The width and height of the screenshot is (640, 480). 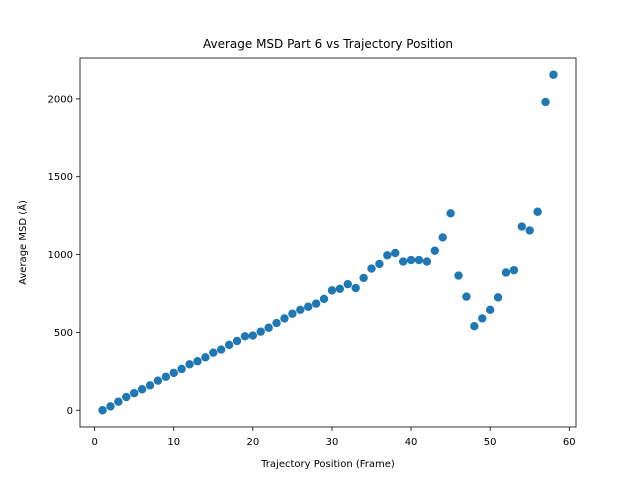 What do you see at coordinates (60, 177) in the screenshot?
I see `y-tick-label: 1500` at bounding box center [60, 177].